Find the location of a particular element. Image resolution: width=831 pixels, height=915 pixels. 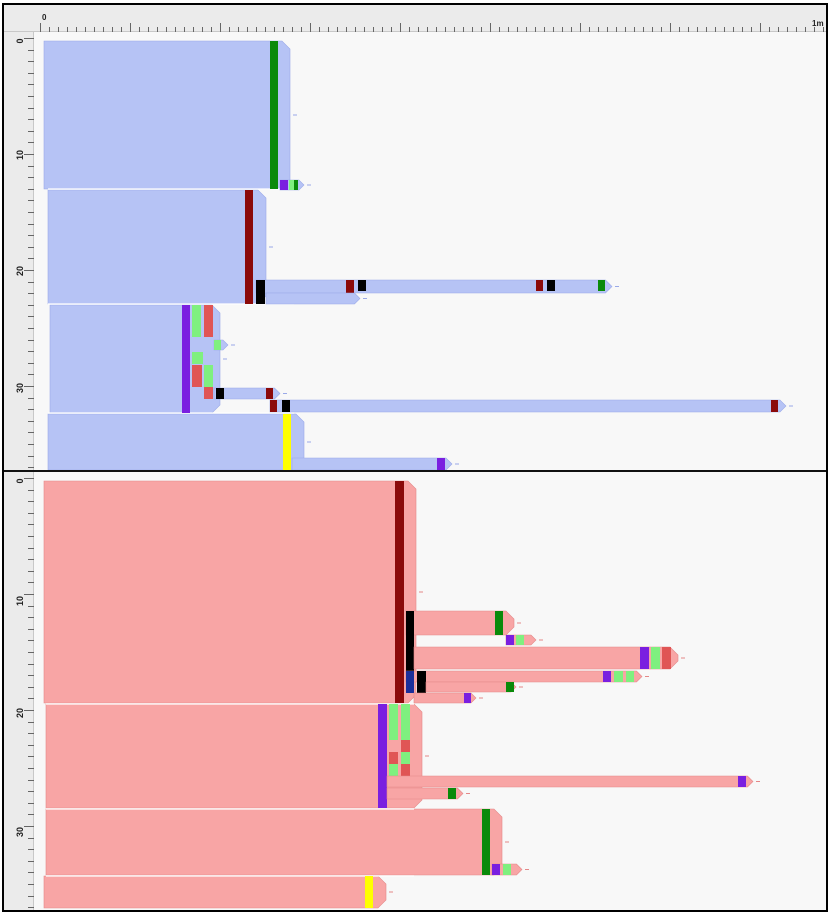

top-axis-label-20: 20 is located at coordinates (20, 271).